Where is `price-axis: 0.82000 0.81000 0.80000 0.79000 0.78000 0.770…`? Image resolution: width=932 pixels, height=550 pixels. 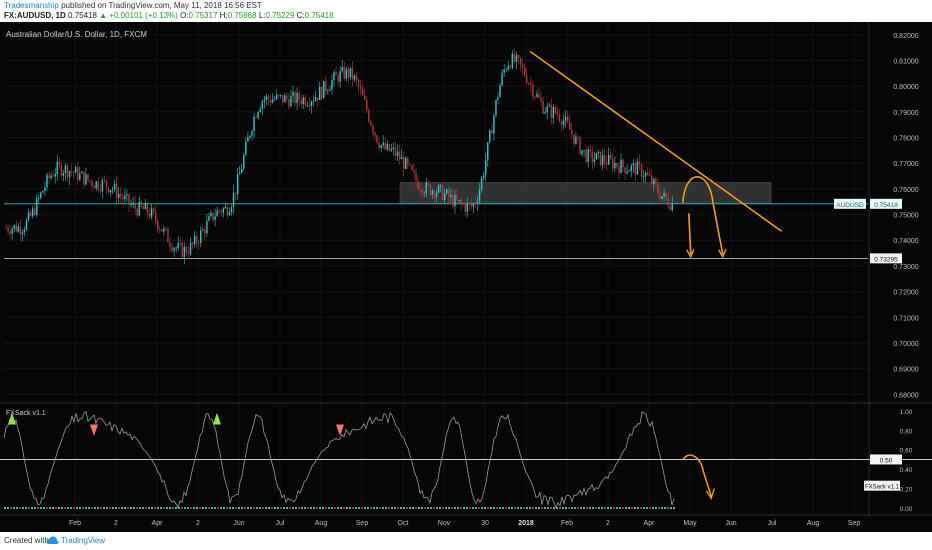 price-axis: 0.82000 0.81000 0.80000 0.79000 0.78000 0.770… is located at coordinates (876, 268).